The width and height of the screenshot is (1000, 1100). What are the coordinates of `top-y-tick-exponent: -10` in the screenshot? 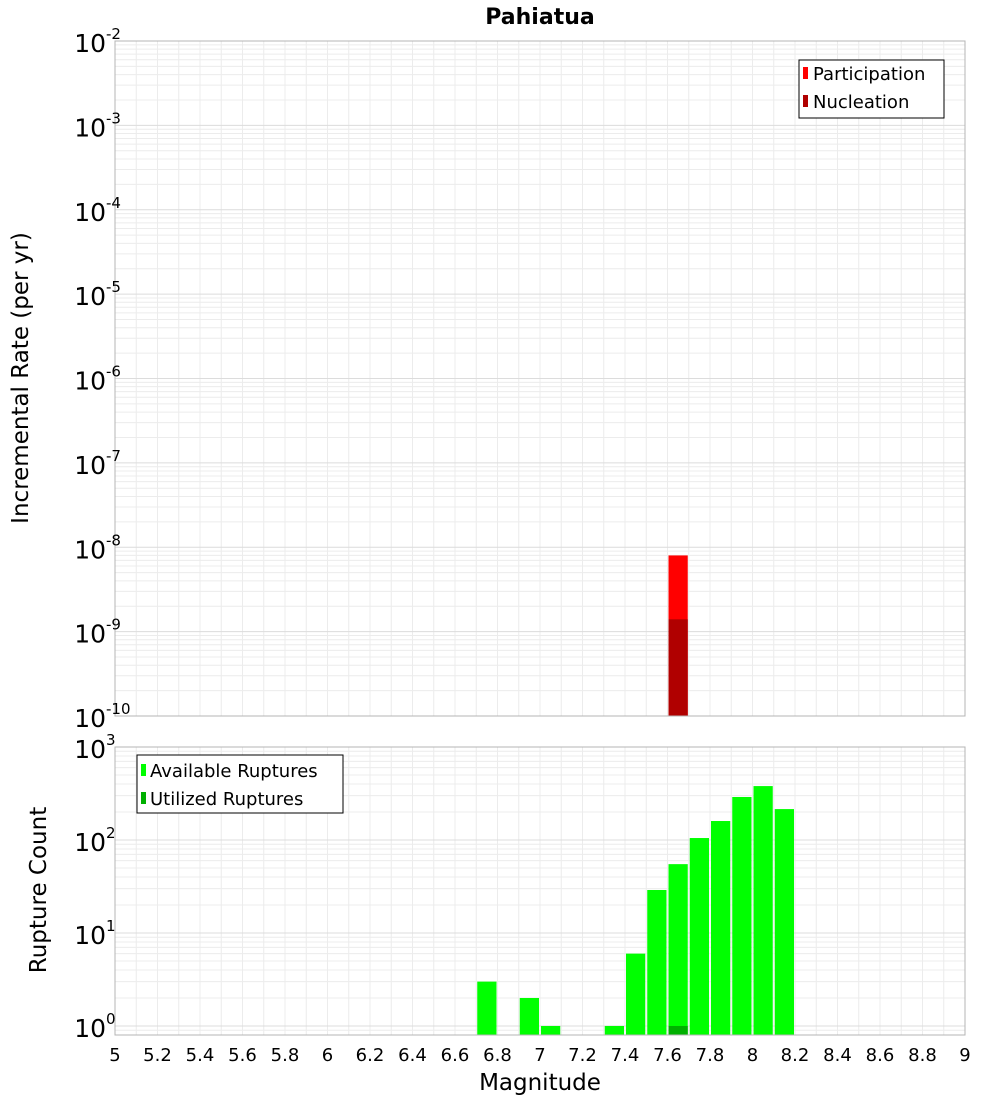 It's located at (118, 709).